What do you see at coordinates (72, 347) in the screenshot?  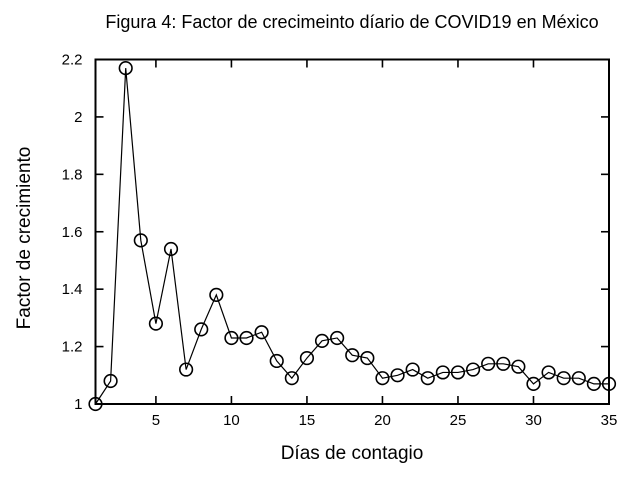 I see `y-tick-label: 1.2` at bounding box center [72, 347].